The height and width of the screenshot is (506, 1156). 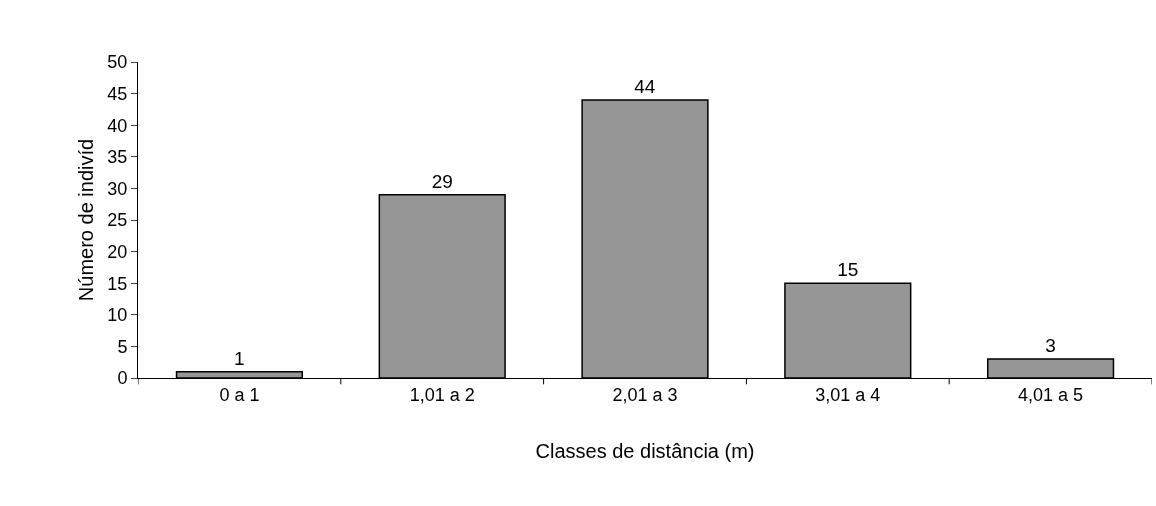 What do you see at coordinates (117, 93) in the screenshot?
I see `y-tick-label: 45` at bounding box center [117, 93].